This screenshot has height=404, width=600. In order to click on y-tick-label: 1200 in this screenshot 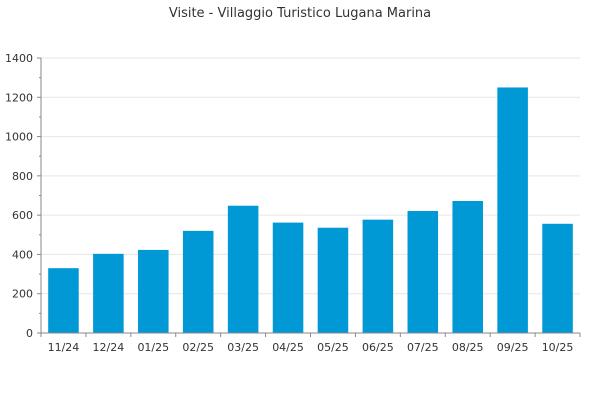, I will do `click(19, 97)`.